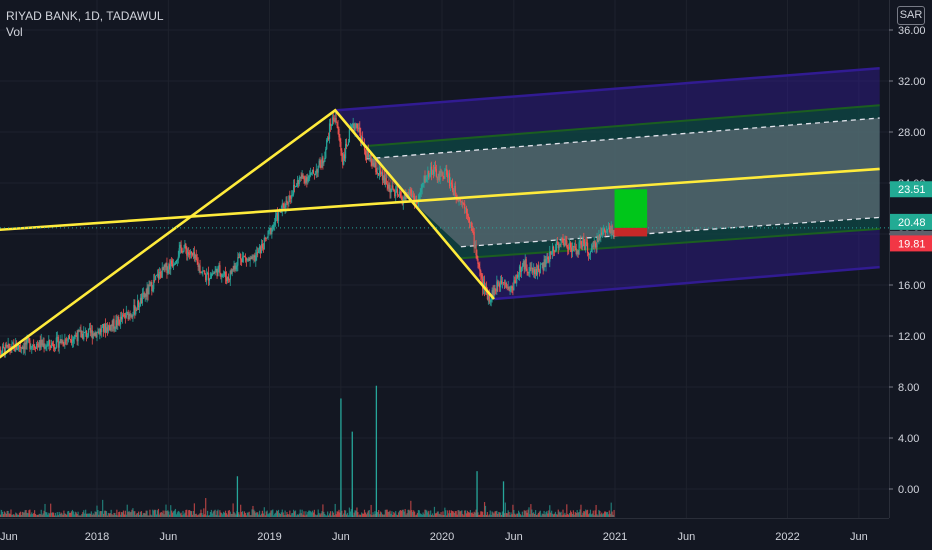 The image size is (932, 550). What do you see at coordinates (631, 208) in the screenshot?
I see `position-profit-zone` at bounding box center [631, 208].